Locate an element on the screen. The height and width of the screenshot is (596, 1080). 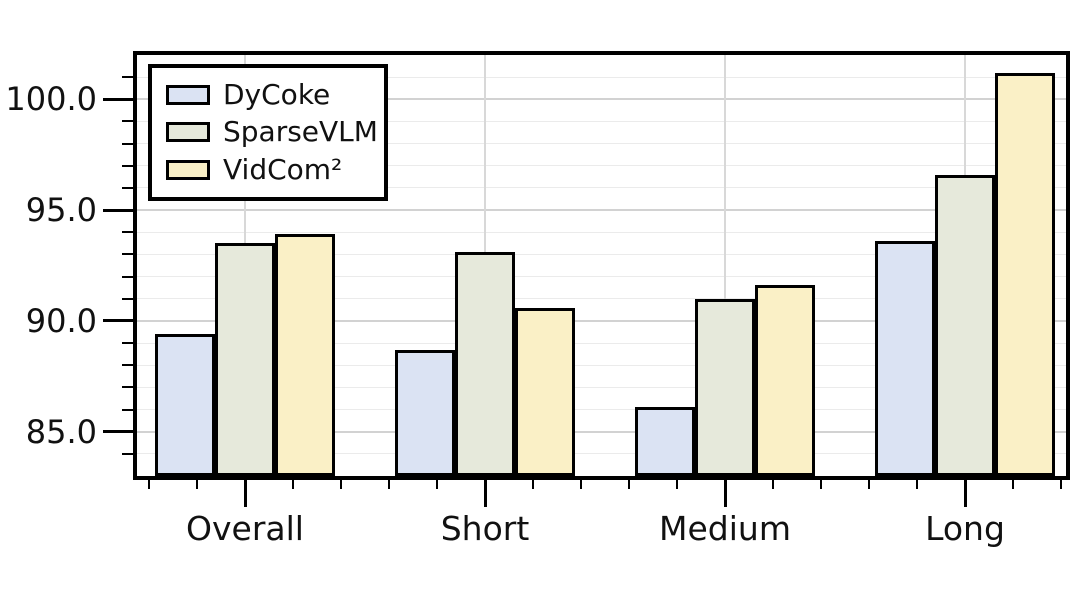
x-category-label: Overall is located at coordinates (245, 528).